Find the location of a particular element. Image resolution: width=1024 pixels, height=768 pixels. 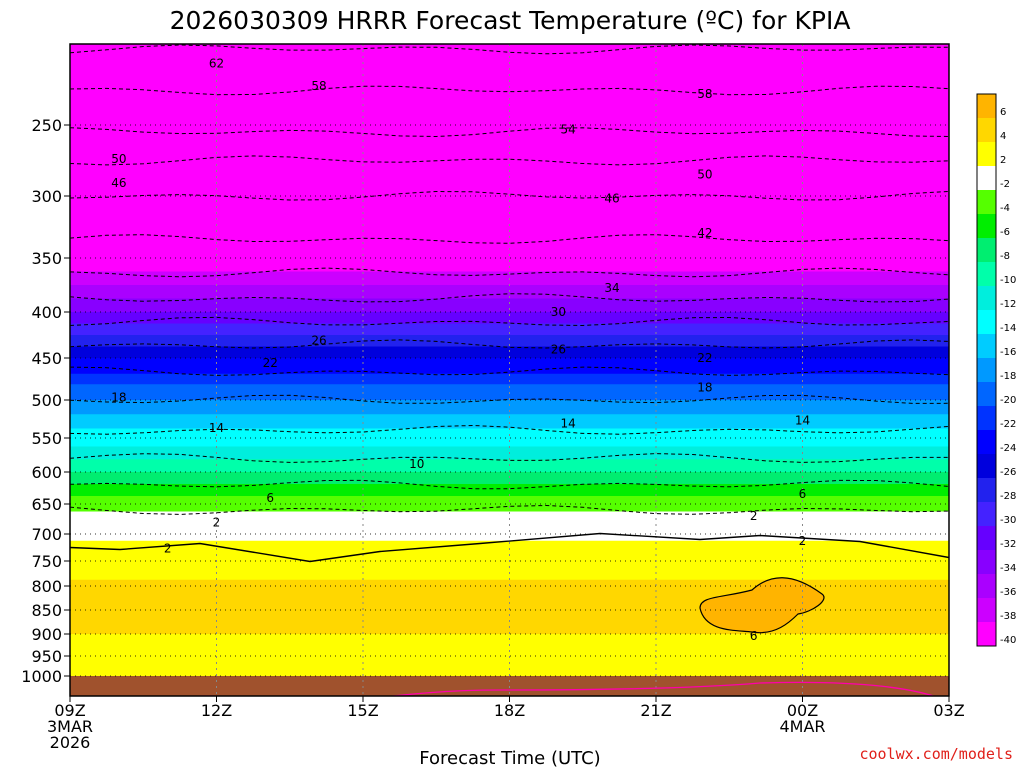

contour-label-text: 14 is located at coordinates (567, 424).